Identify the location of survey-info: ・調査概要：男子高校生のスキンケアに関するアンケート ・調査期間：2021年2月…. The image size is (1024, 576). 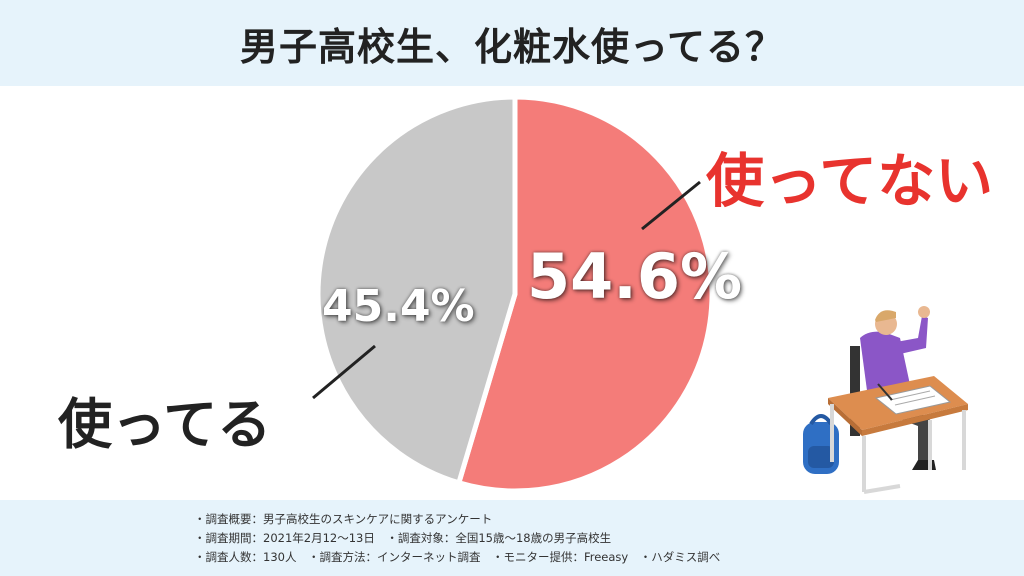
(457, 538).